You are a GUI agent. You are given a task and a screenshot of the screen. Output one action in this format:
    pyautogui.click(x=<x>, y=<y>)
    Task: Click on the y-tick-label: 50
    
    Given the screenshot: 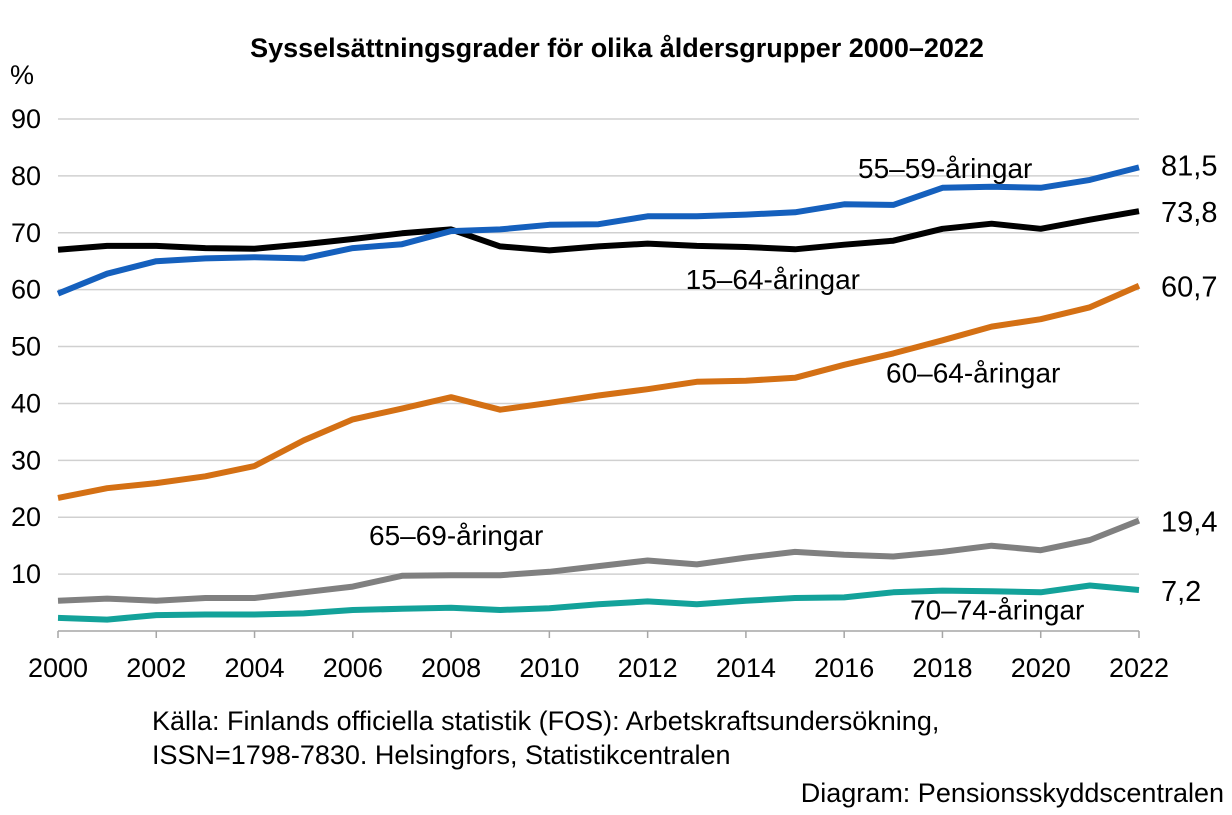 What is the action you would take?
    pyautogui.click(x=26, y=347)
    